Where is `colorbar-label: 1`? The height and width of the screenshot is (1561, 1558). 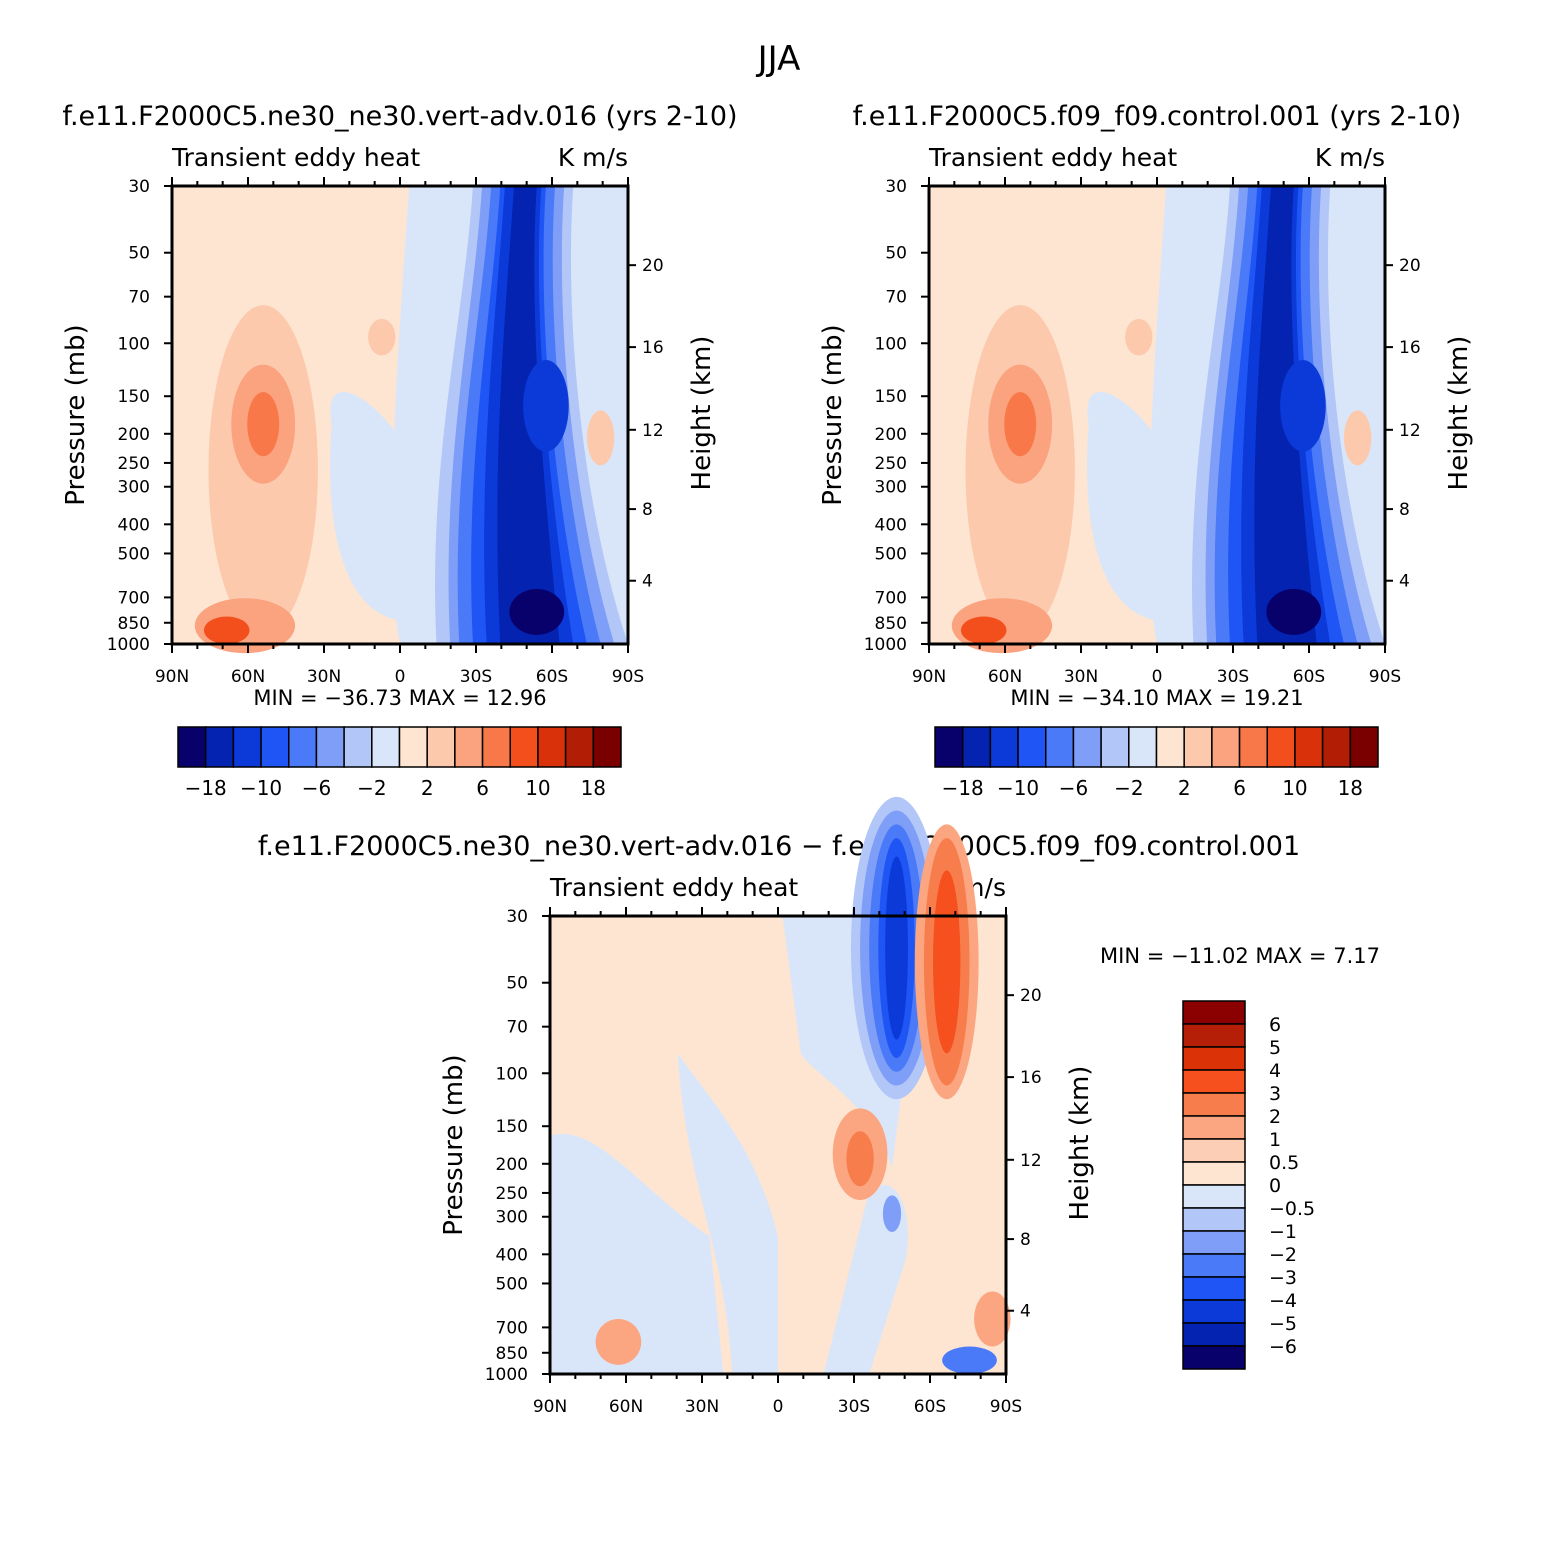 colorbar-label: 1 is located at coordinates (1275, 1140).